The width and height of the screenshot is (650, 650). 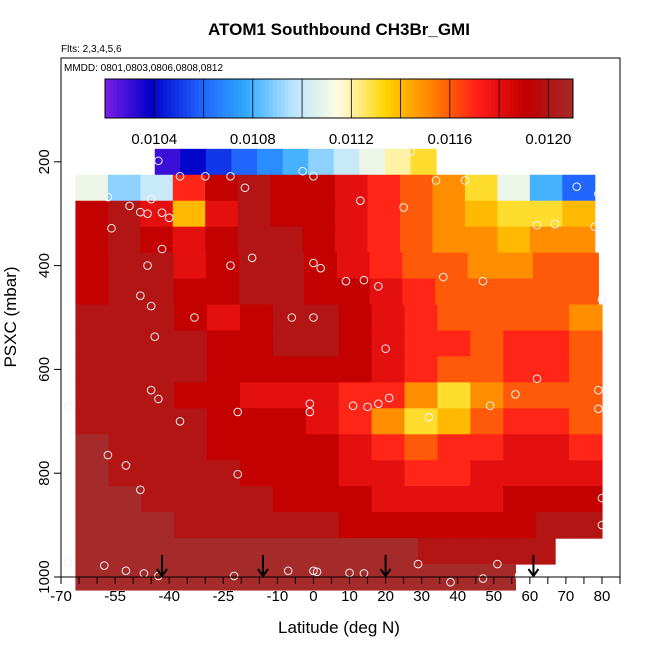 I want to click on colorbar: 0.0104 0.0108 0.0112 0.0116 0.0120, so click(x=339, y=113).